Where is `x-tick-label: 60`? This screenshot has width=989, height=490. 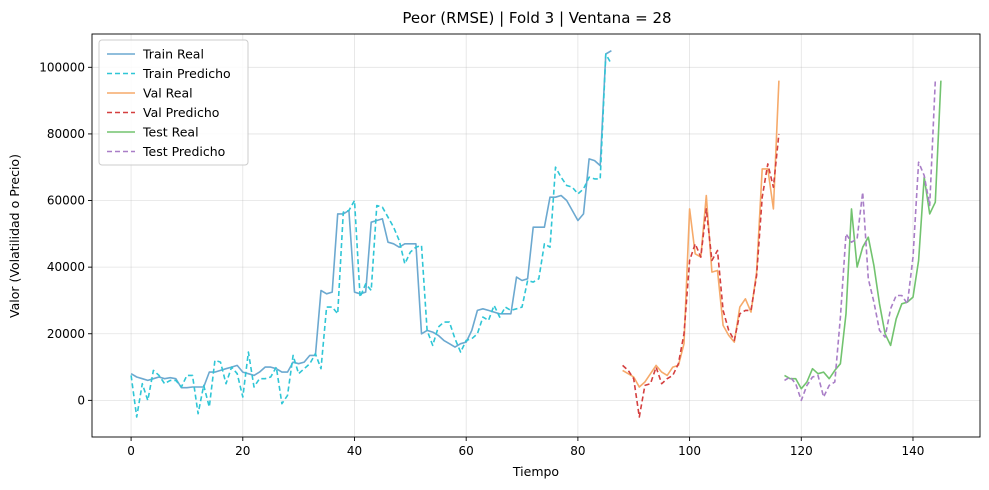 x-tick-label: 60 is located at coordinates (466, 451).